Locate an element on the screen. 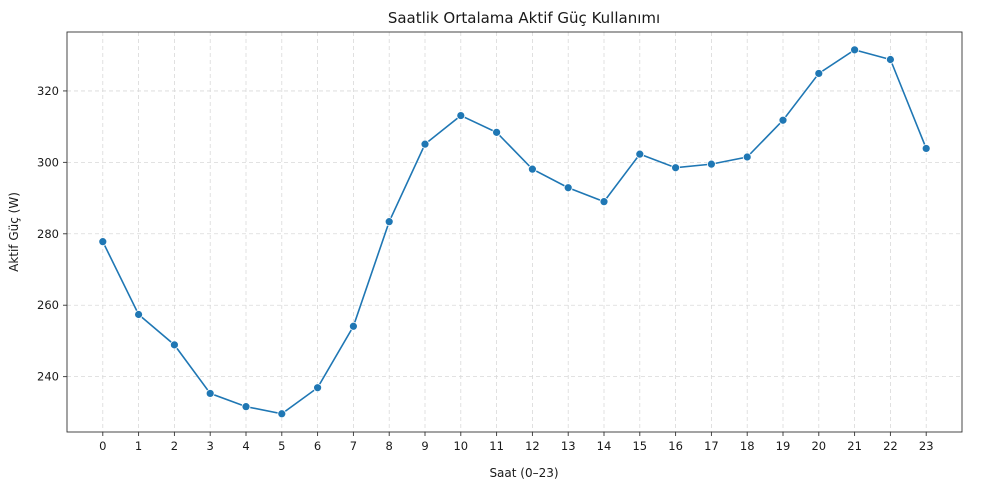 This screenshot has width=989, height=490. x-tick-label: 3 is located at coordinates (210, 446).